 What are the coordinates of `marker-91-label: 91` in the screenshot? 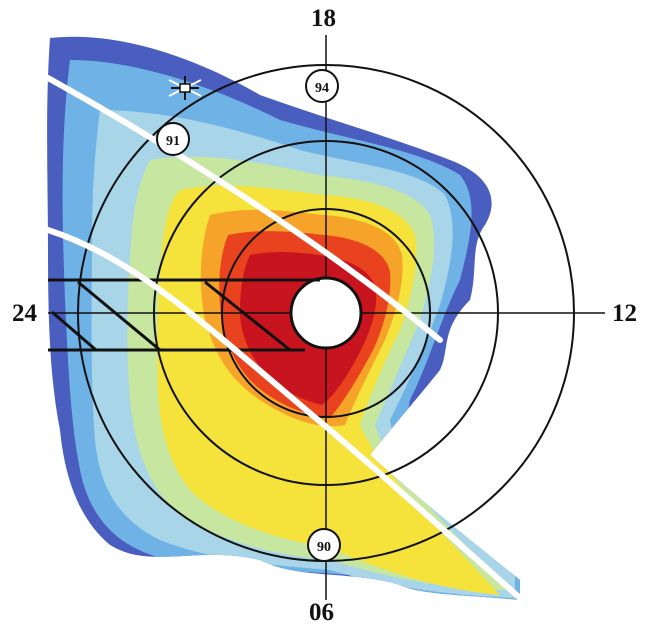 It's located at (173, 141).